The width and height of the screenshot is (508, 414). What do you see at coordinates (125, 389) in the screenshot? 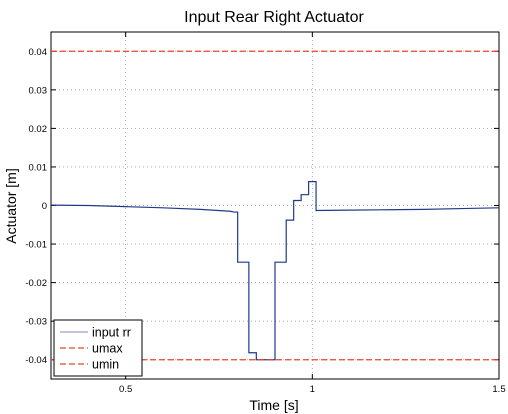
I see `x-tick-label: 0.5` at bounding box center [125, 389].